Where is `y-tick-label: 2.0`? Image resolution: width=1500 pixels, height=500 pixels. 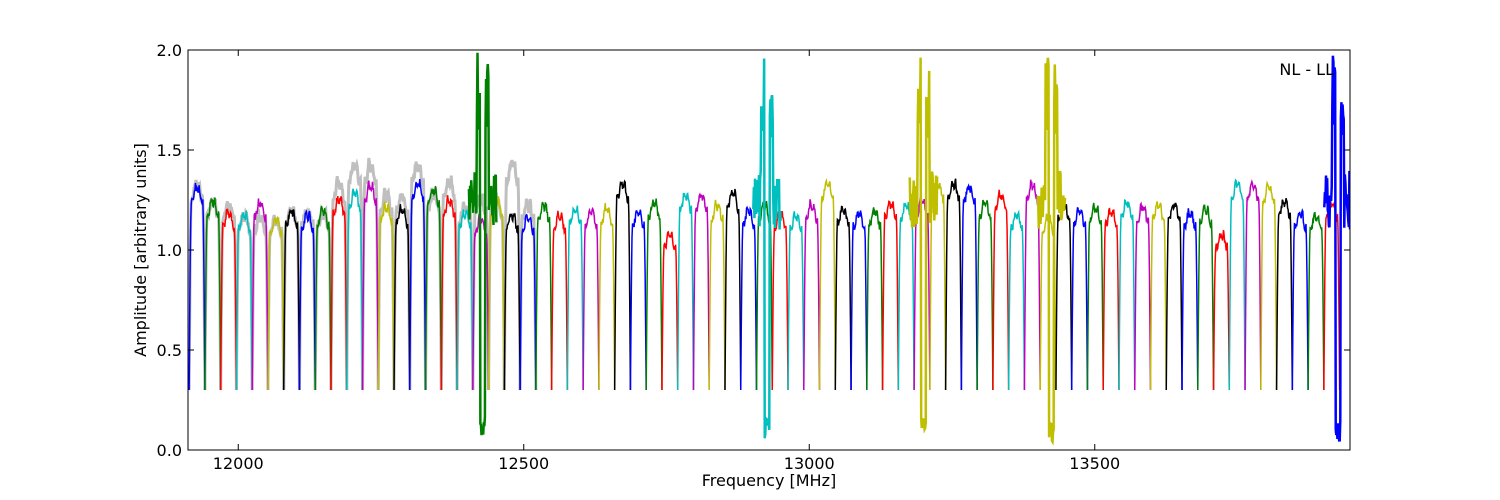
y-tick-label: 2.0 is located at coordinates (169, 50).